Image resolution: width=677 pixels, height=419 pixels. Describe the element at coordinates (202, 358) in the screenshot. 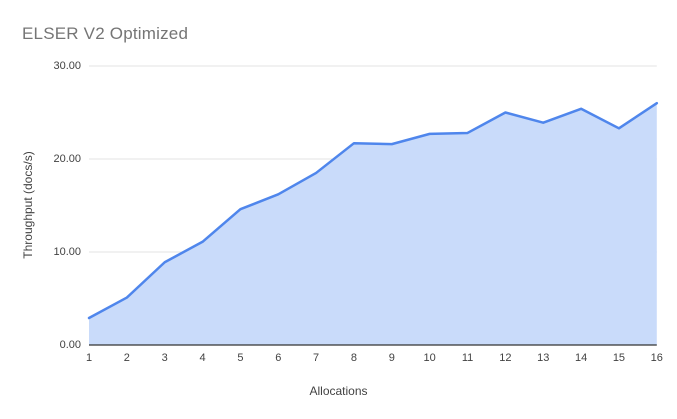

I see `x-tick-label: 4` at that location.